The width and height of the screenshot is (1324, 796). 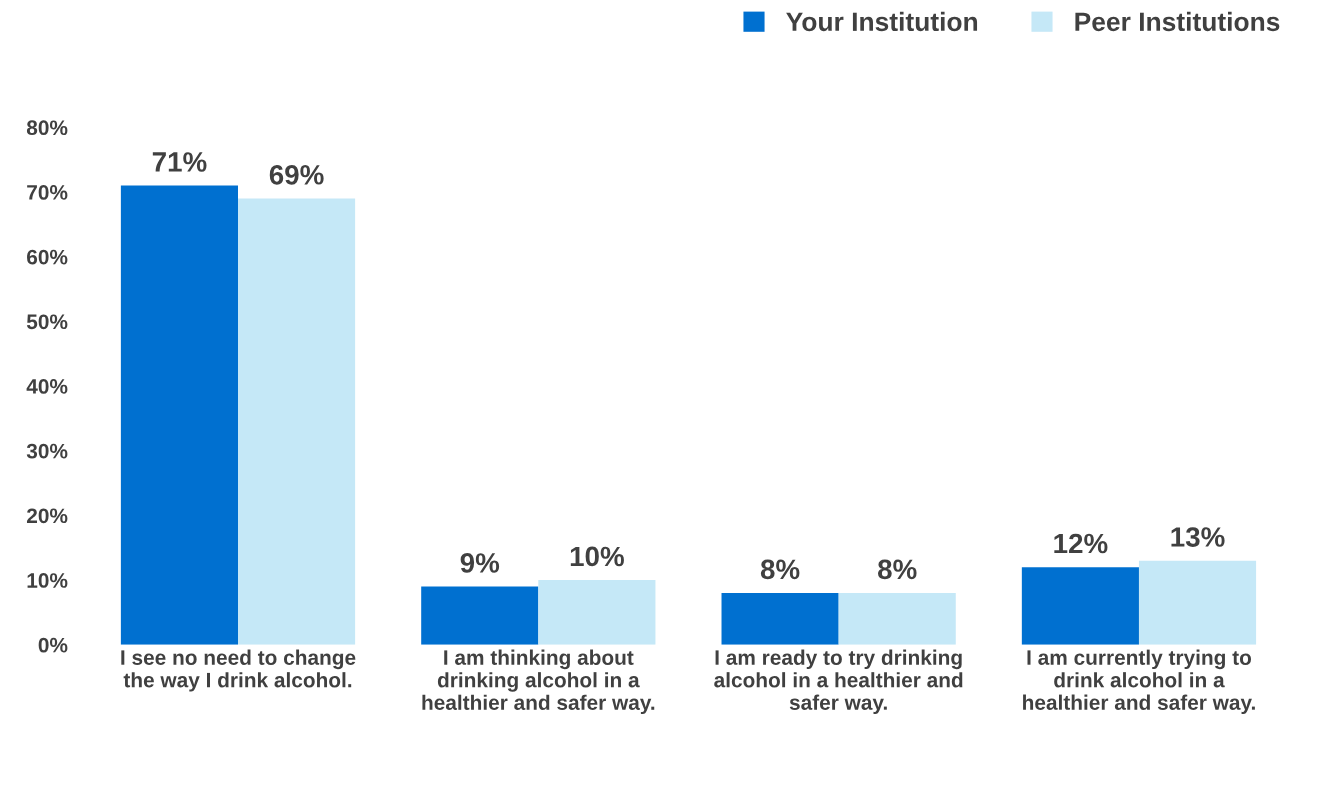 I want to click on data-label: 13%, so click(x=1198, y=537).